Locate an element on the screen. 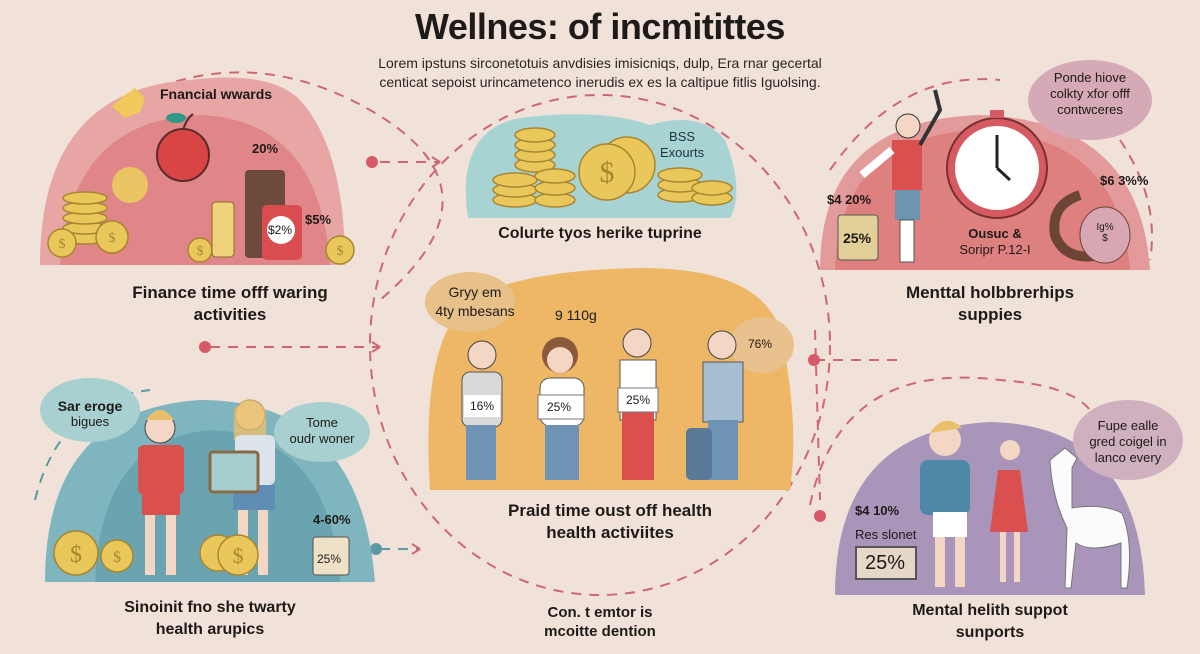 This screenshot has width=1200, height=654. box-icon is located at coordinates (858, 237).